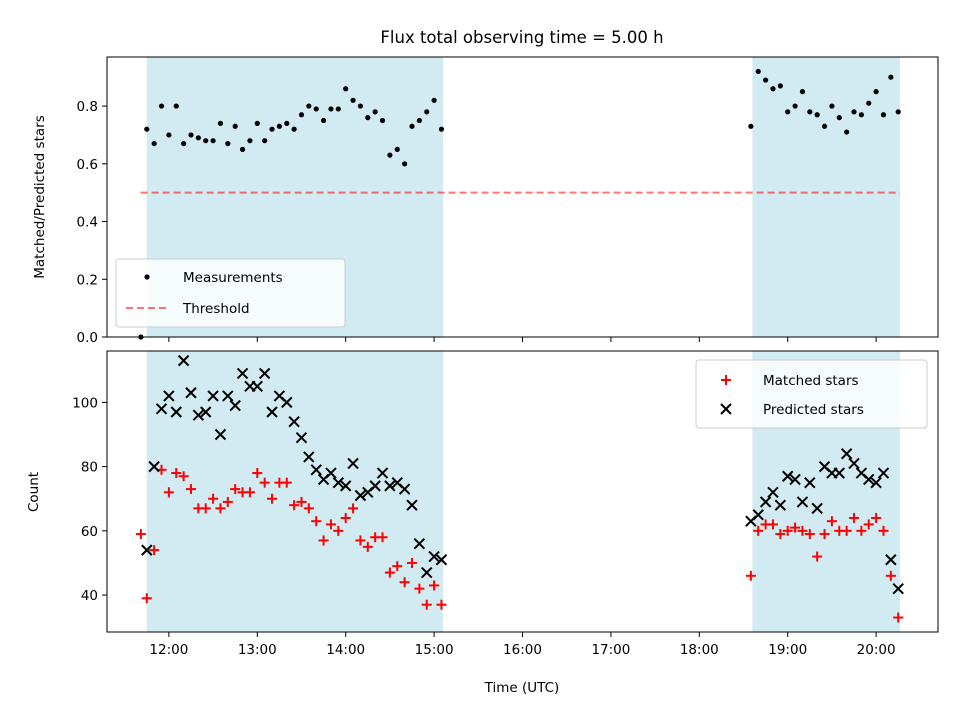 This screenshot has height=720, width=960. Describe the element at coordinates (522, 688) in the screenshot. I see `x-axis-label: Time (UTC)` at that location.